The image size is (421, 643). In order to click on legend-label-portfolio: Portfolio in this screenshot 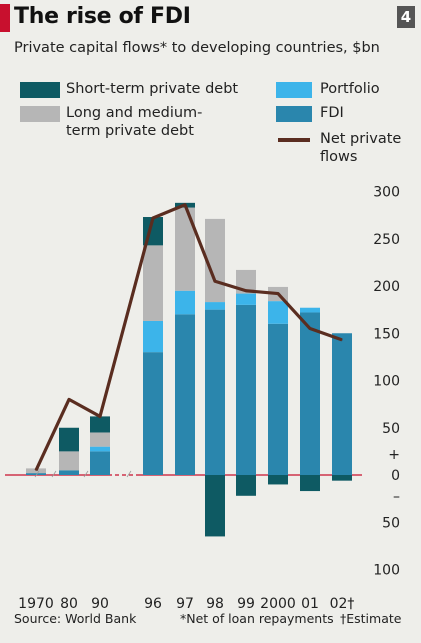, I will do `click(350, 89)`.